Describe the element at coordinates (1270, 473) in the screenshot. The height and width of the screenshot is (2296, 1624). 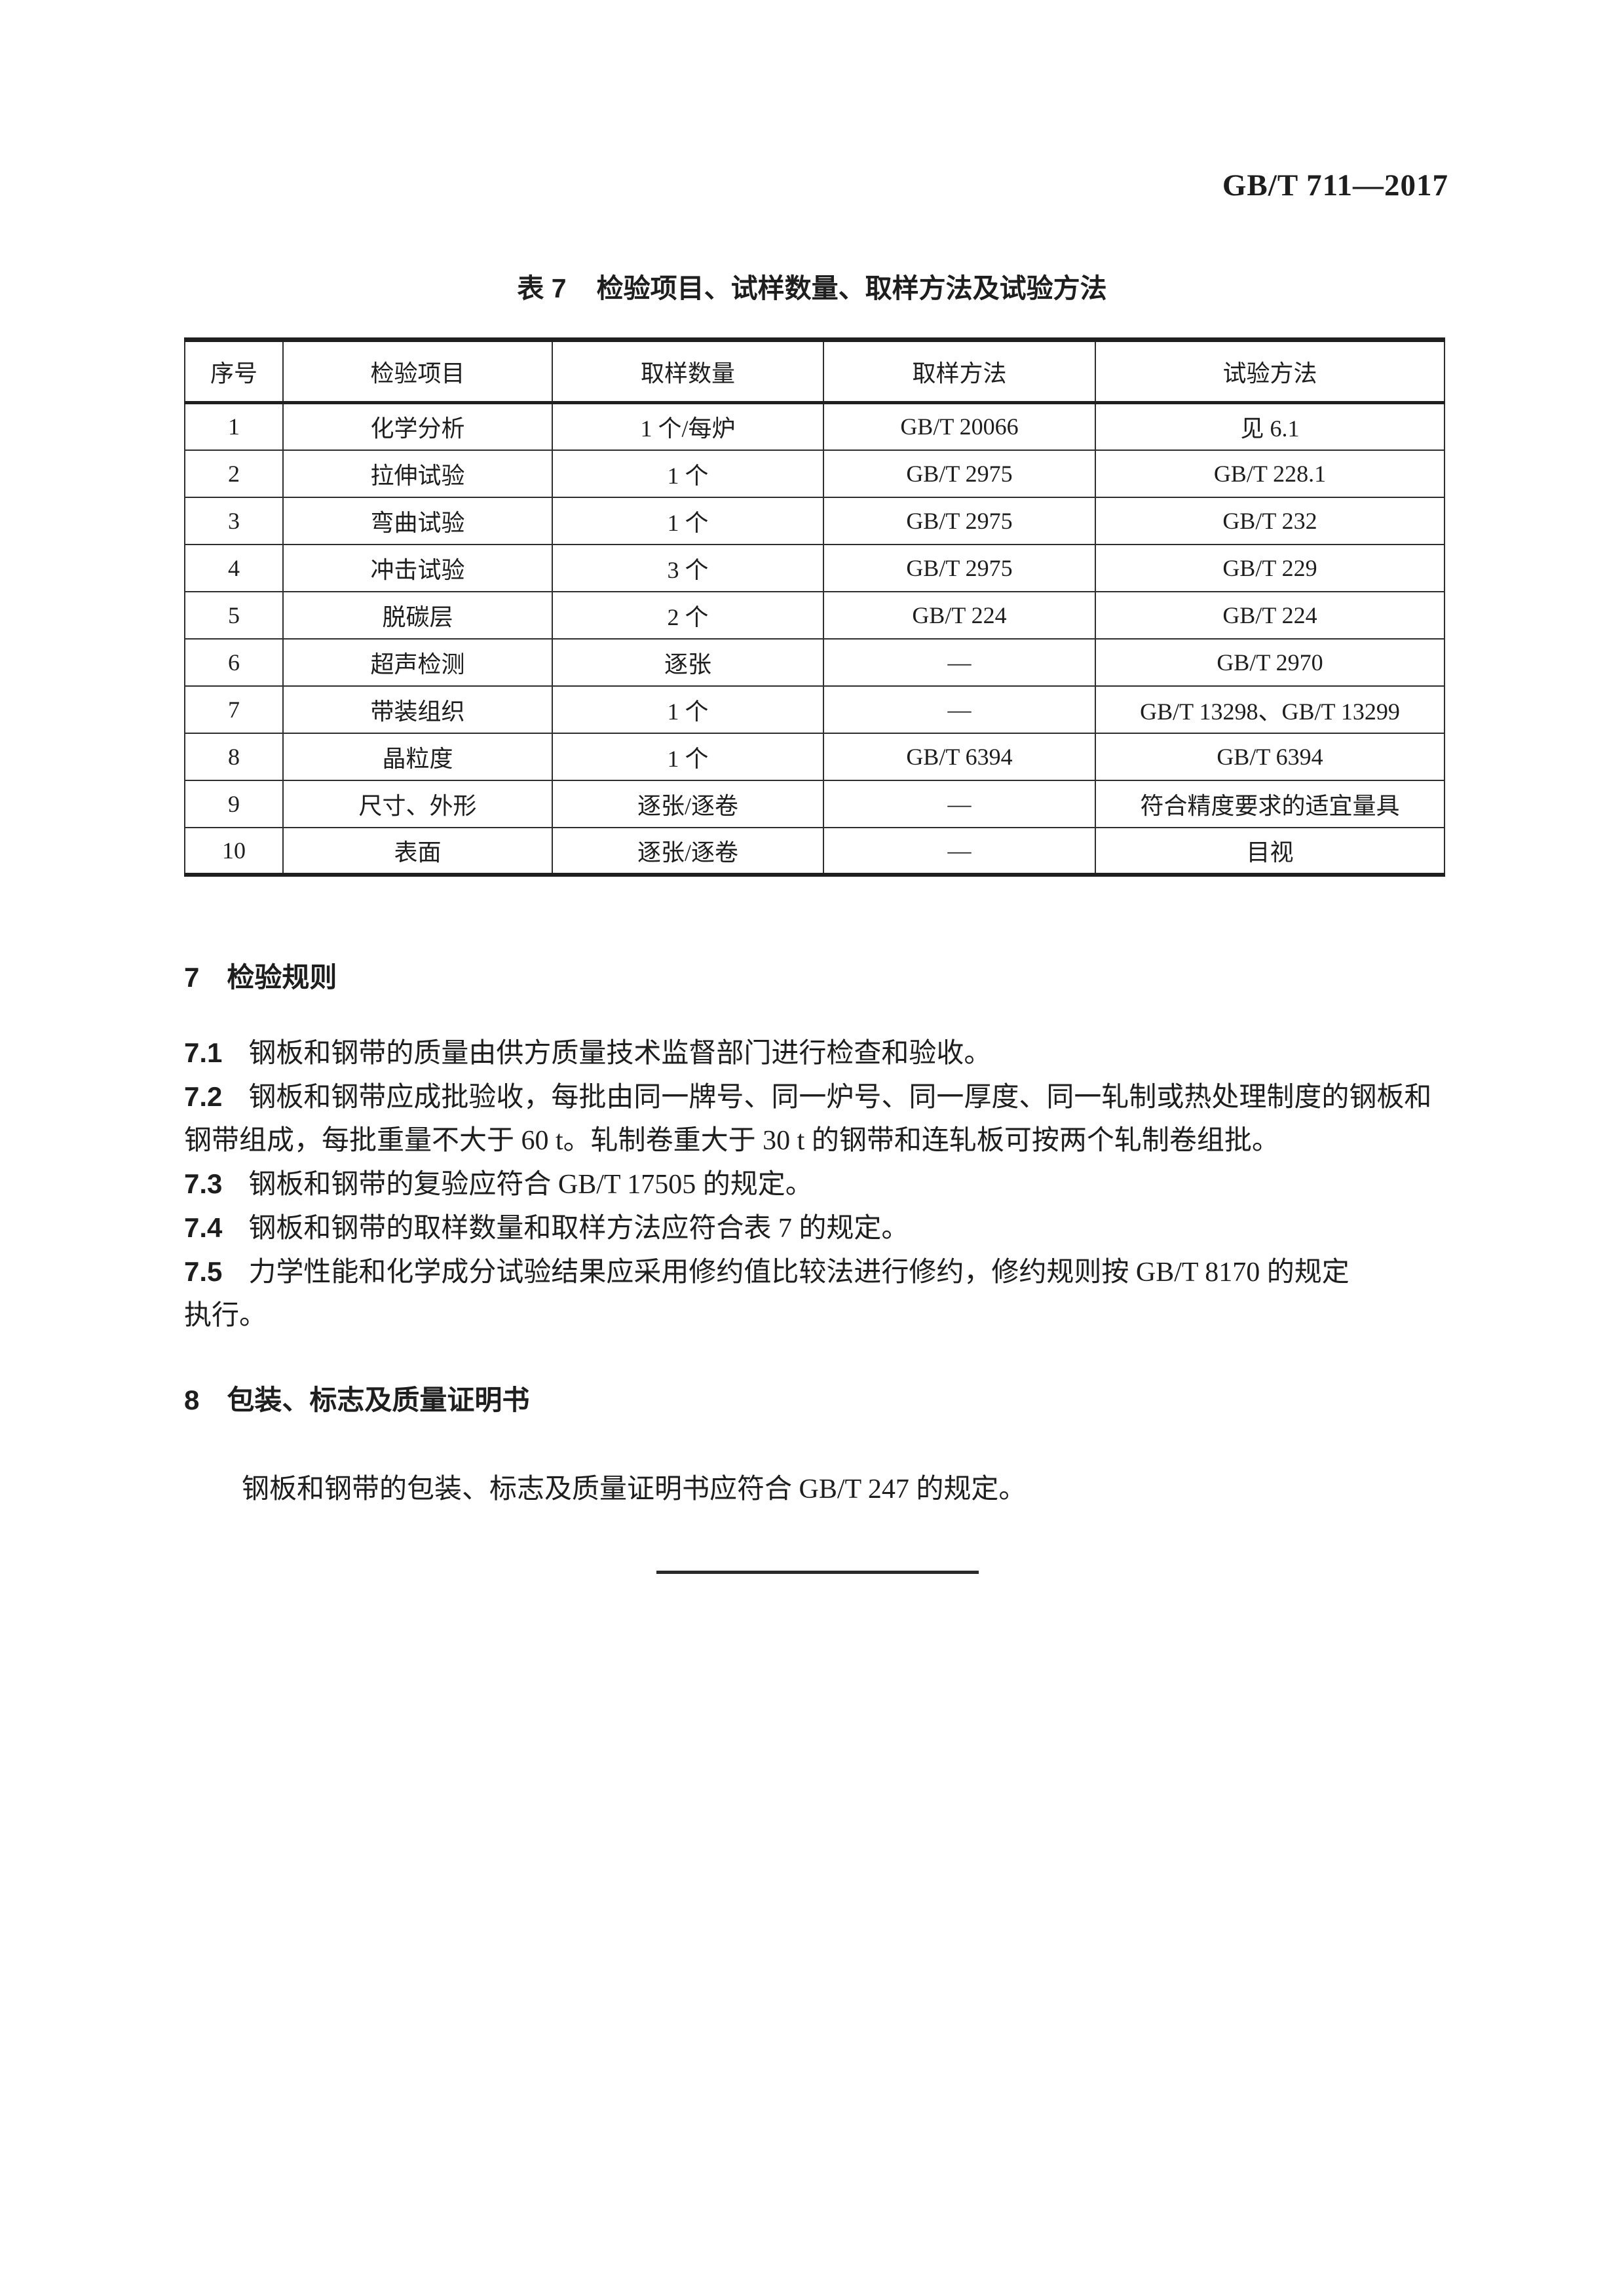
I see `cell-test-method: GB/T 228.1` at that location.